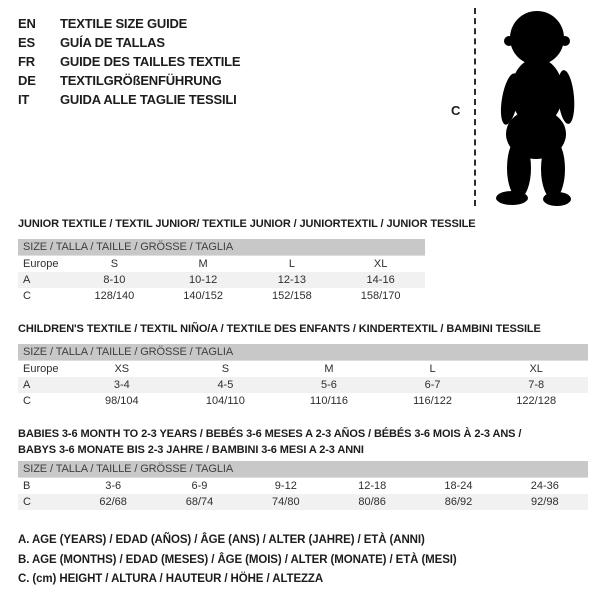 The height and width of the screenshot is (600, 600). Describe the element at coordinates (121, 401) in the screenshot. I see `table-cell: 98/104` at that location.